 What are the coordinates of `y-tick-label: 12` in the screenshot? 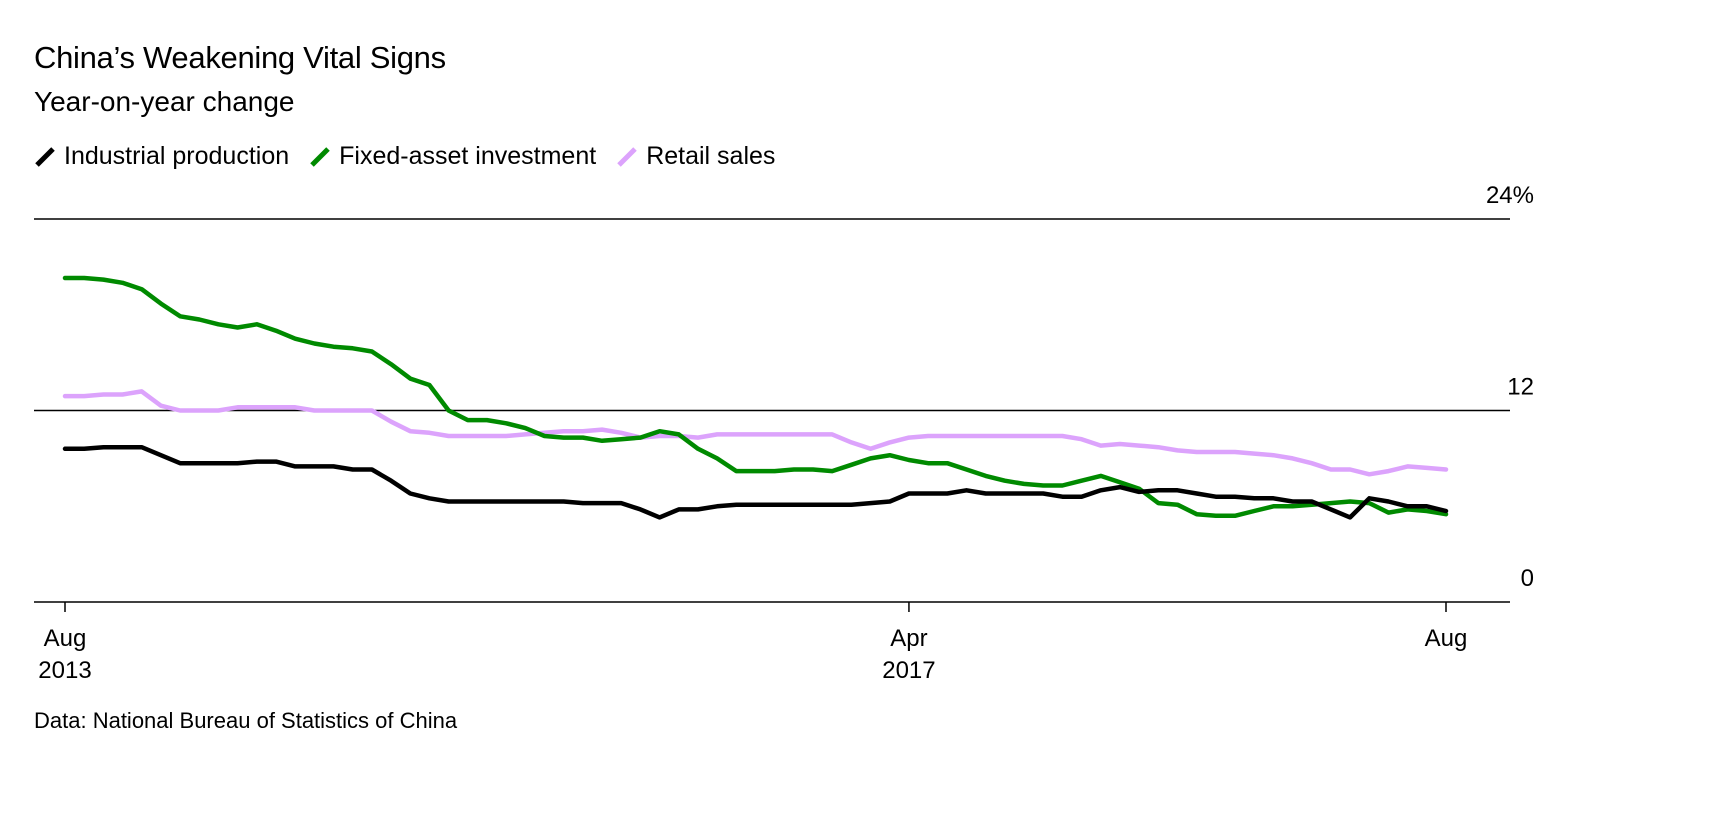 It's located at (1520, 387).